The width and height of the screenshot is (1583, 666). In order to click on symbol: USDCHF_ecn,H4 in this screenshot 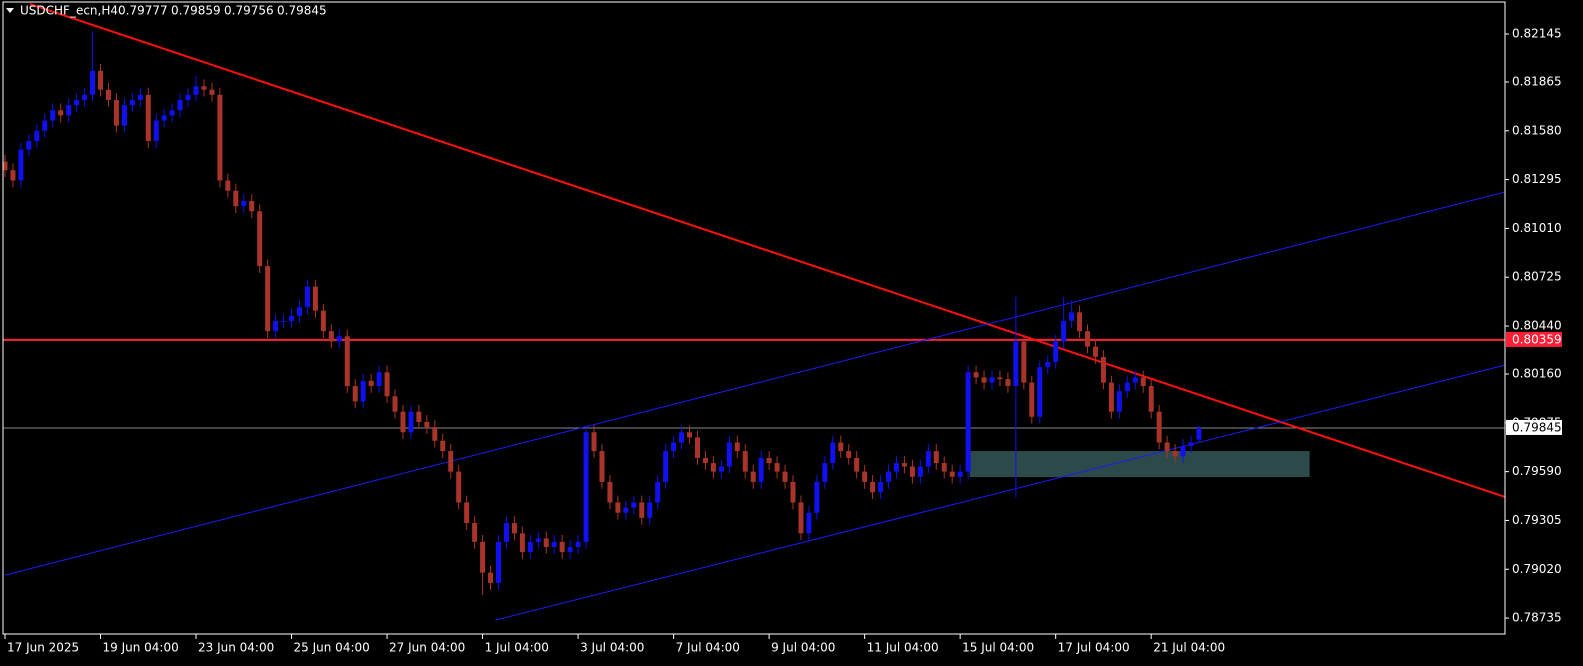, I will do `click(69, 11)`.